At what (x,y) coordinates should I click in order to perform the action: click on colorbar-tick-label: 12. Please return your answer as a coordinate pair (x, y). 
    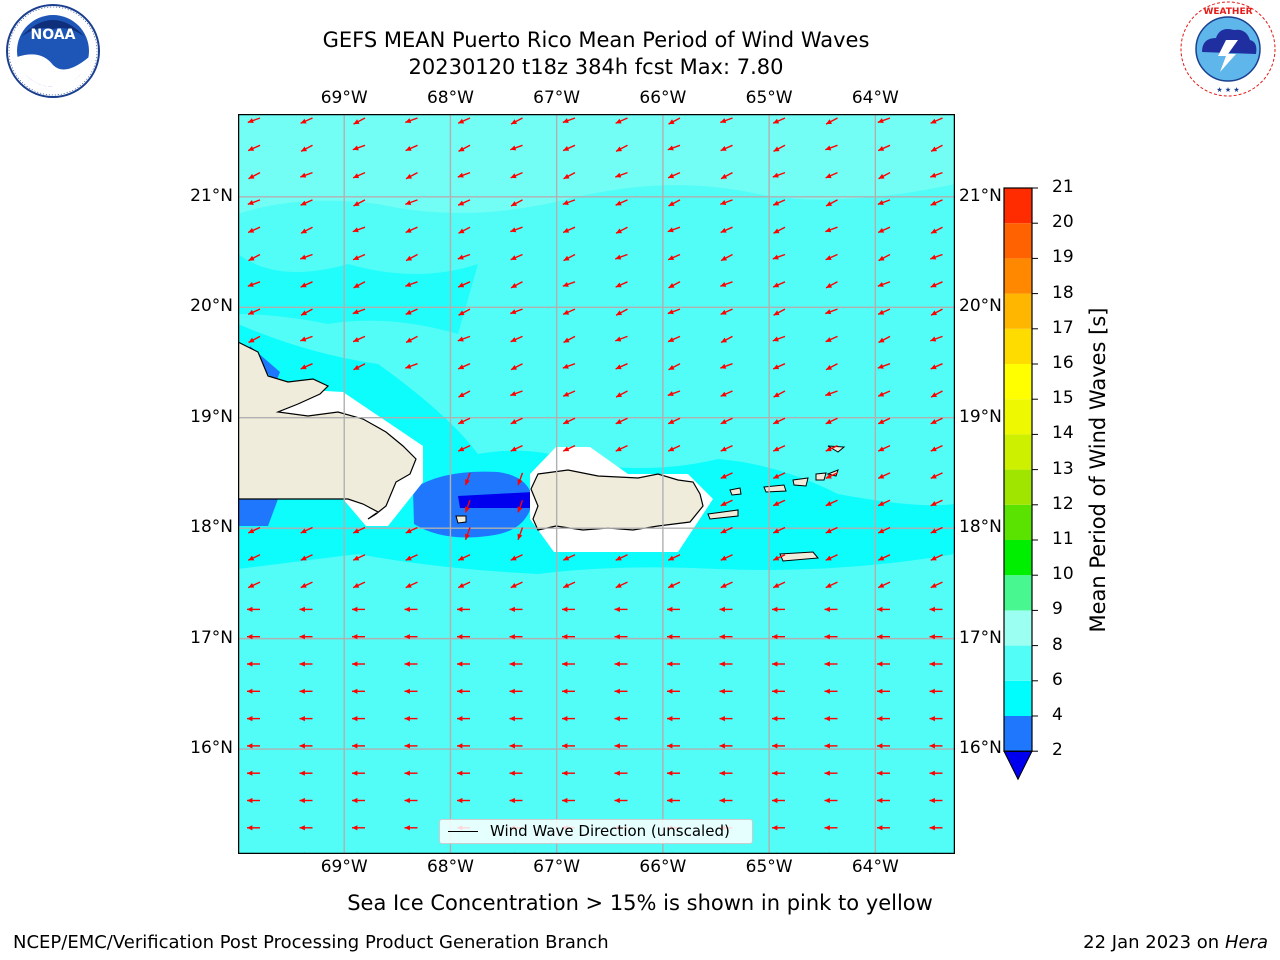
    Looking at the image, I should click on (1063, 503).